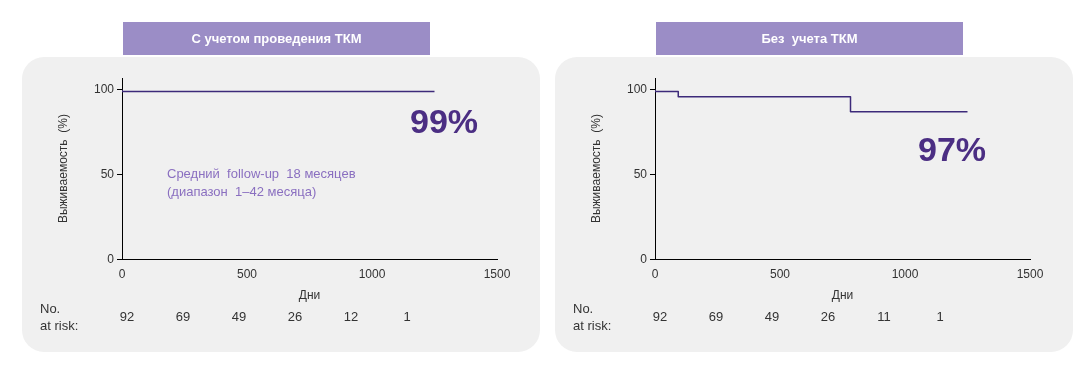 Image resolution: width=1085 pixels, height=376 pixels. What do you see at coordinates (444, 121) in the screenshot?
I see `annotation: 99%` at bounding box center [444, 121].